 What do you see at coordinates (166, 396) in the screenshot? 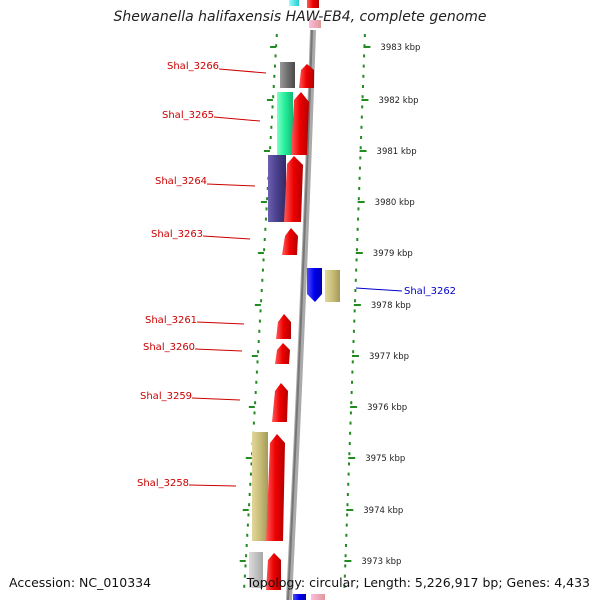
I see `gene-label-shal-3259: Shal_3259` at bounding box center [166, 396].